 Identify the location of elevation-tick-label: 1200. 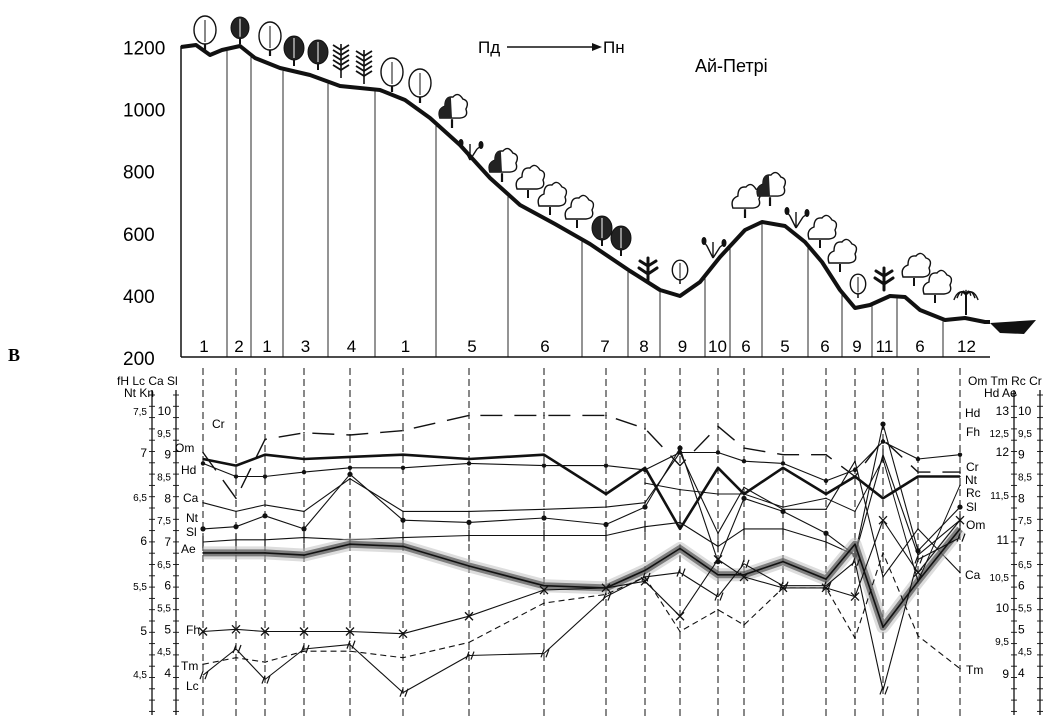
(144, 49).